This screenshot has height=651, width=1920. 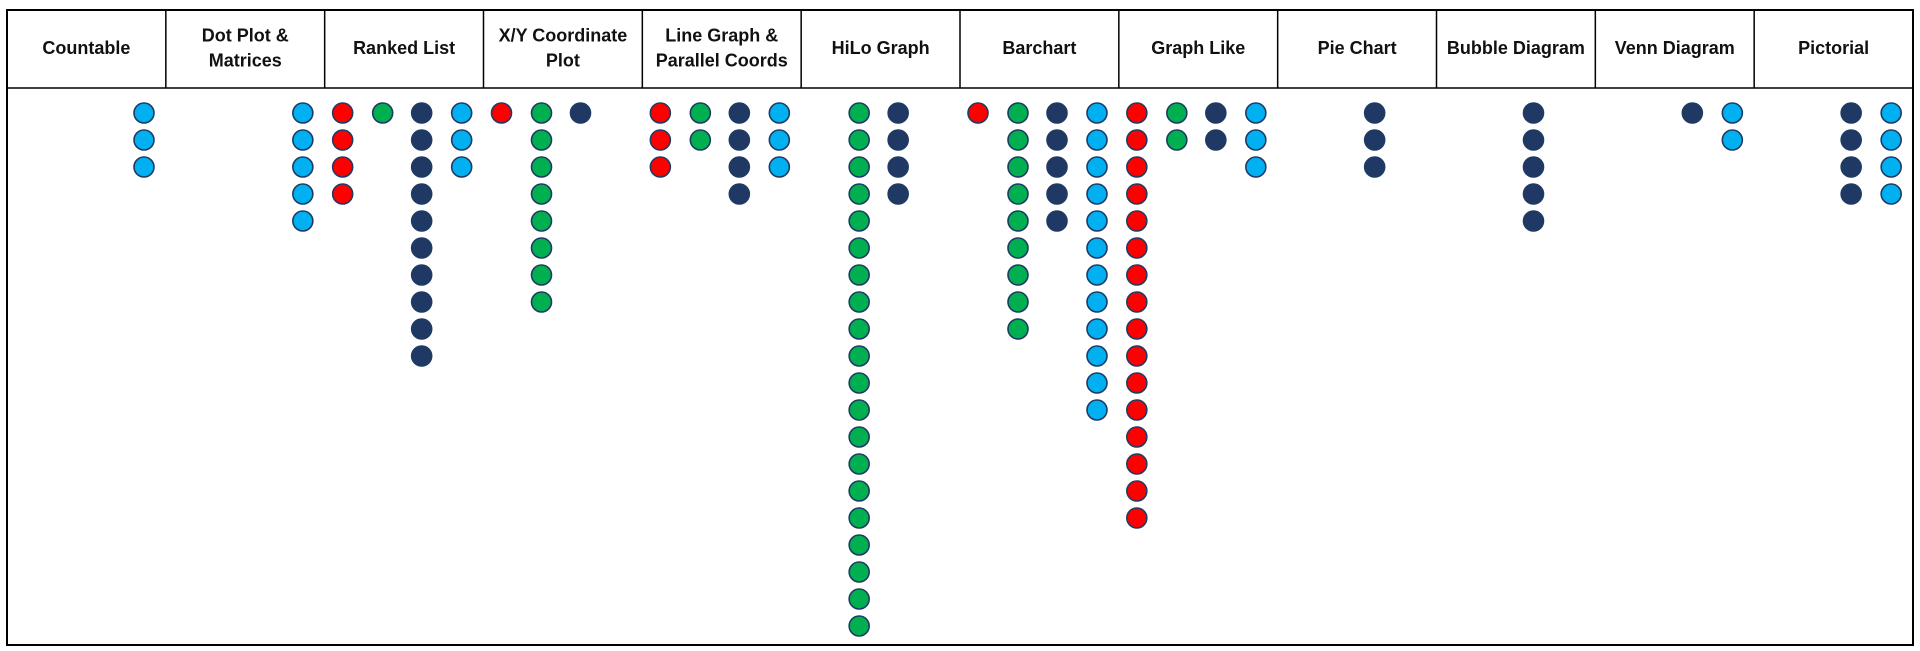 I want to click on column-header-label: Countable, so click(x=86, y=48).